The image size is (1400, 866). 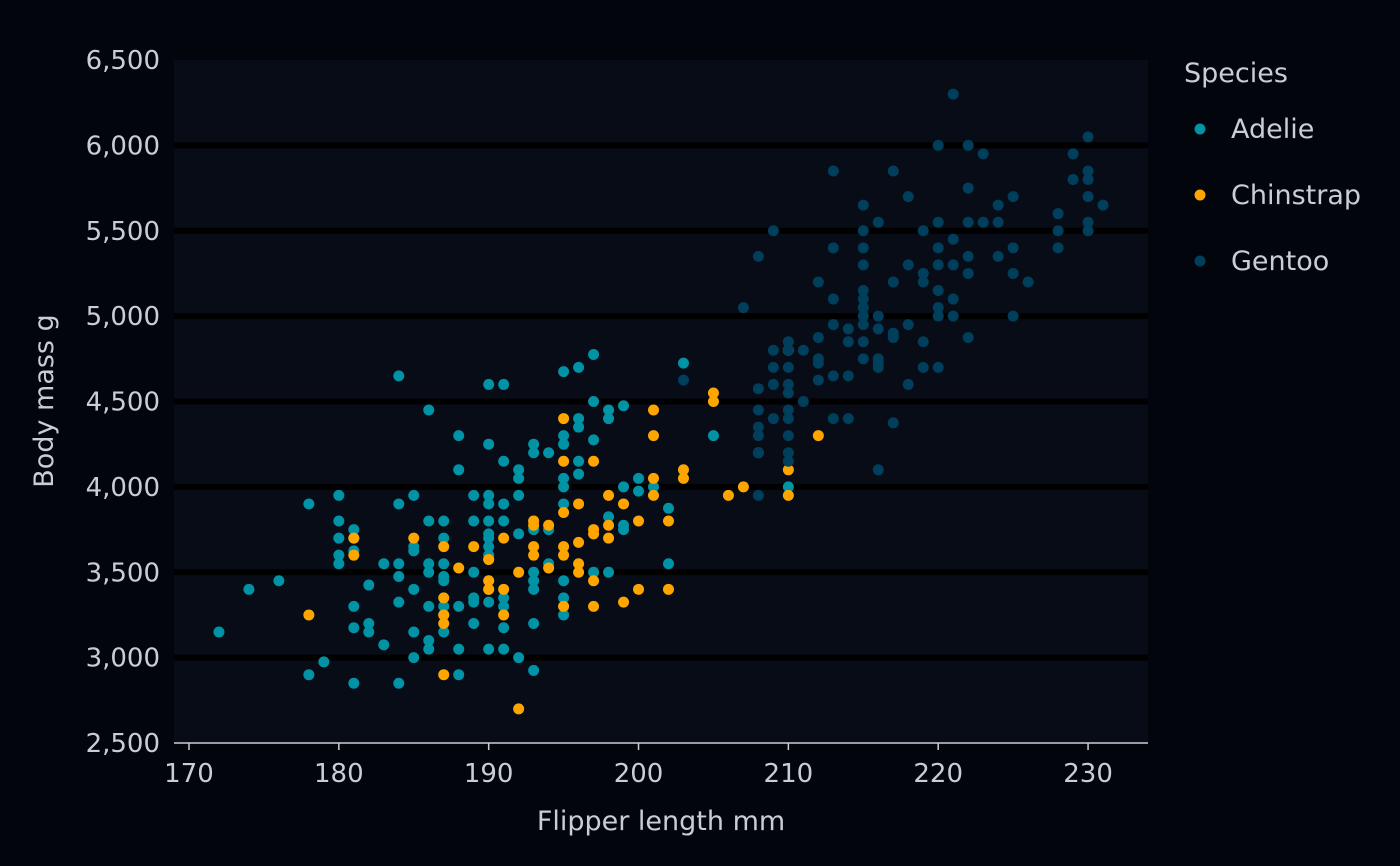 I want to click on y-tick-label: 6,000, so click(x=123, y=146).